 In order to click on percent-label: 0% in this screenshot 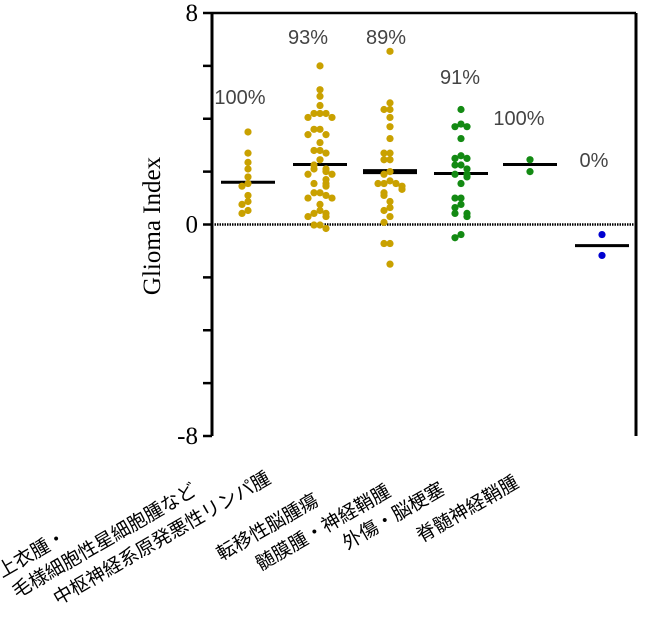, I will do `click(594, 161)`.